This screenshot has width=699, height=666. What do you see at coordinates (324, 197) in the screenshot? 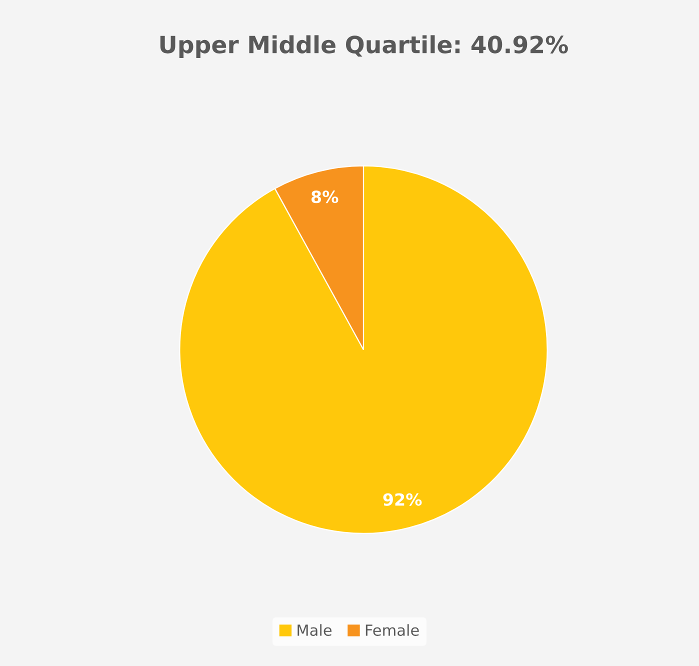
I see `data-label: 8%` at bounding box center [324, 197].